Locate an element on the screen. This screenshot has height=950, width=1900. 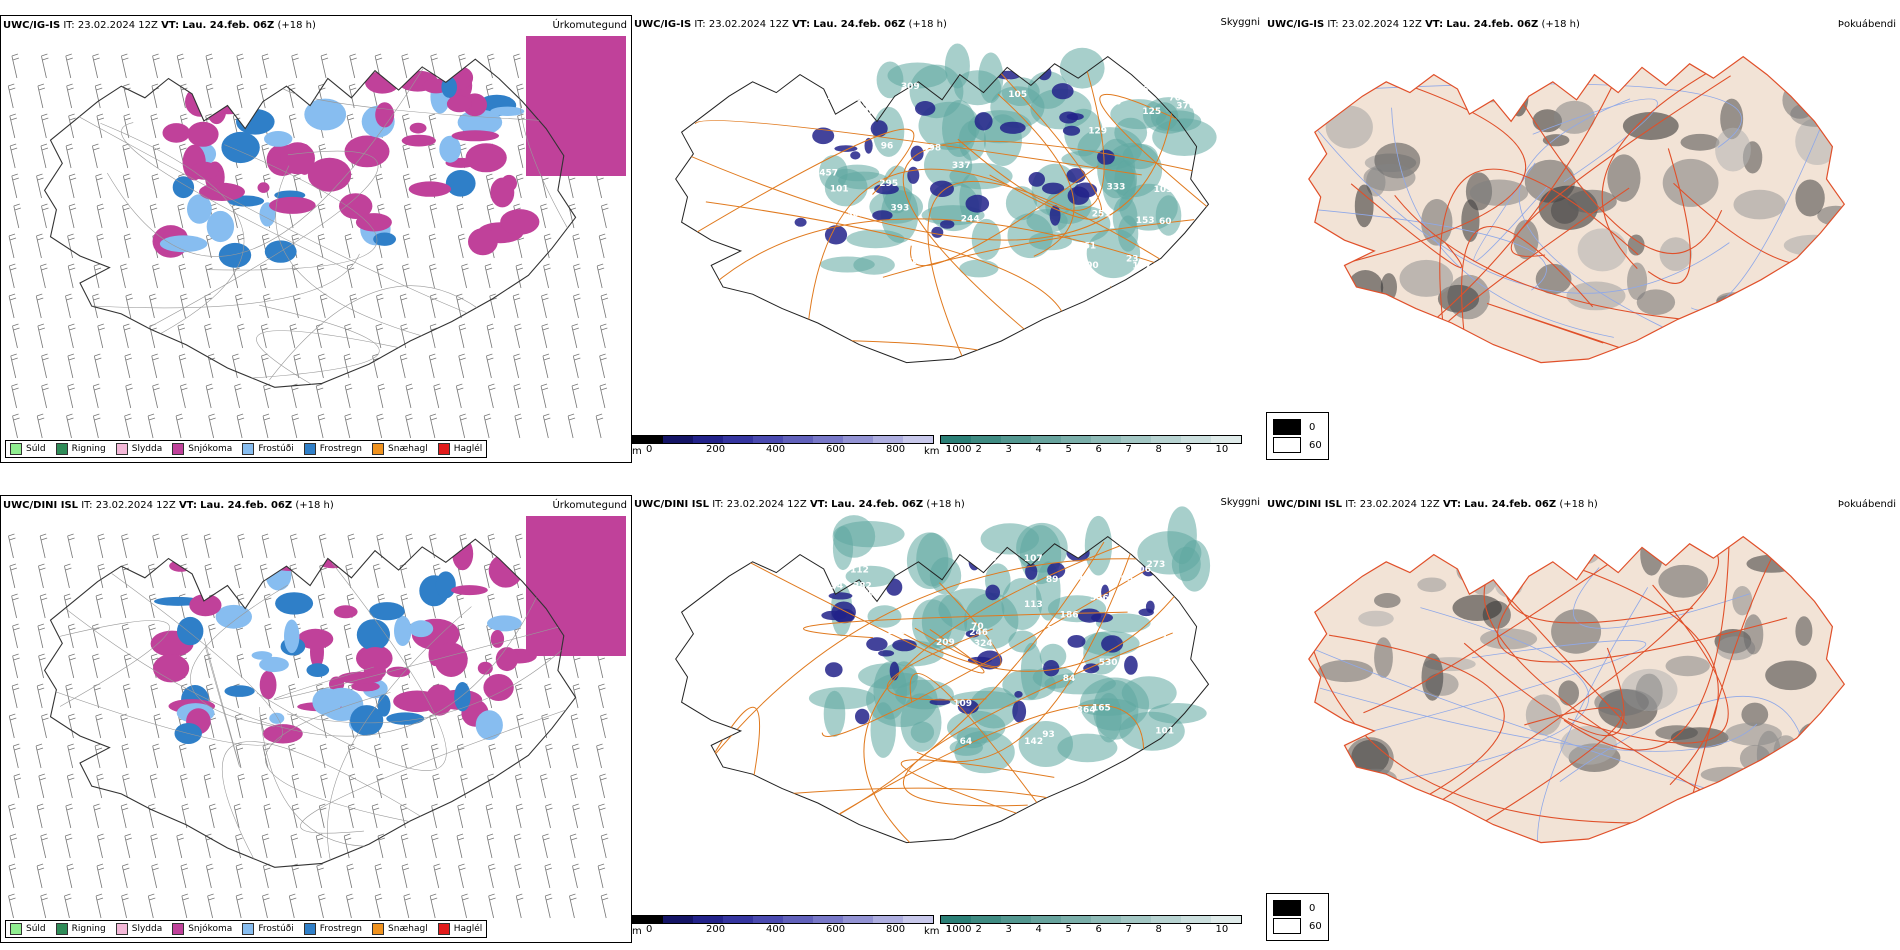
cloud-base-label: 364 is located at coordinates (1086, 711).